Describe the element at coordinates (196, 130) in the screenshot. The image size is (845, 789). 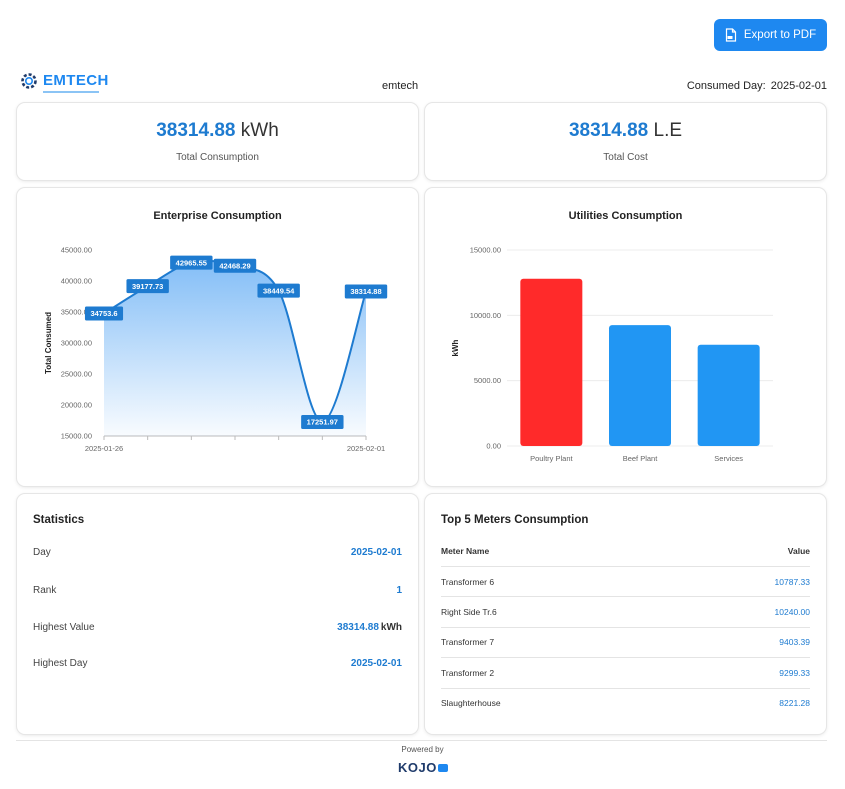
I see `total-consumption-number: 38314.88` at that location.